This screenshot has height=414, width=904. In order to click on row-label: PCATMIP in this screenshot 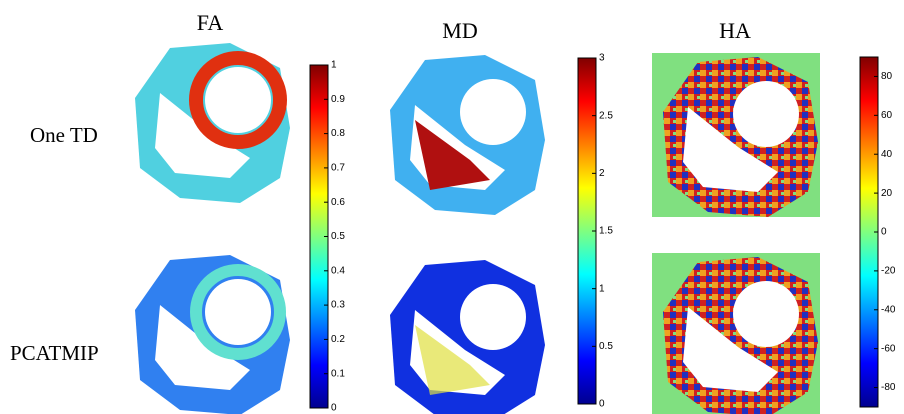, I will do `click(54, 353)`.